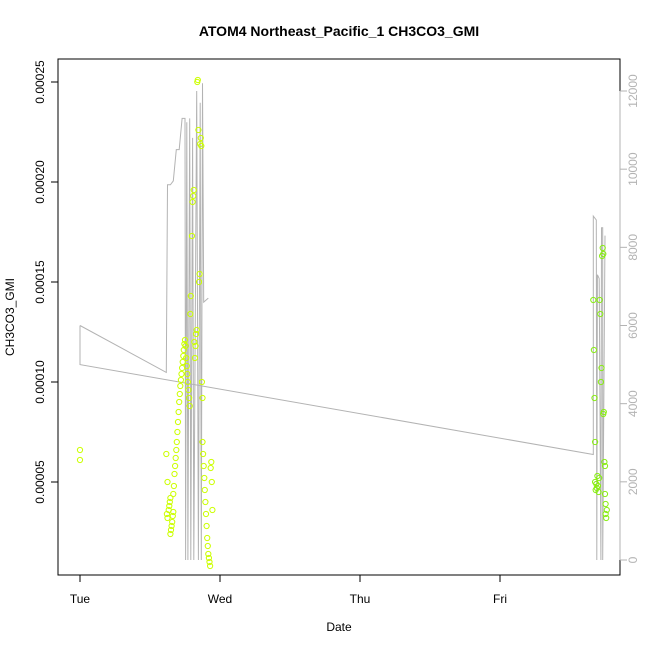 Image resolution: width=650 pixels, height=650 pixels. Describe the element at coordinates (40, 82) in the screenshot. I see `left-tick-label: 0.00025` at that location.